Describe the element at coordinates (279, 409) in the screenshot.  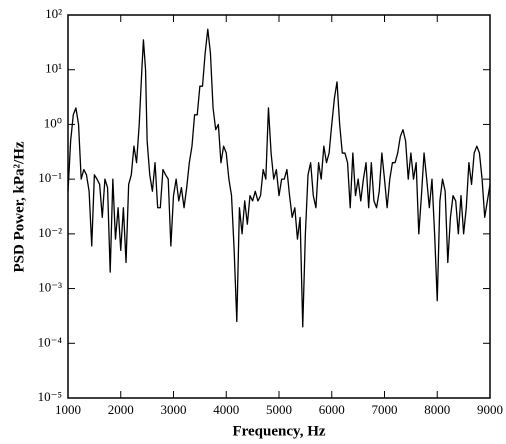
I see `x-tick-label: 5000` at that location.